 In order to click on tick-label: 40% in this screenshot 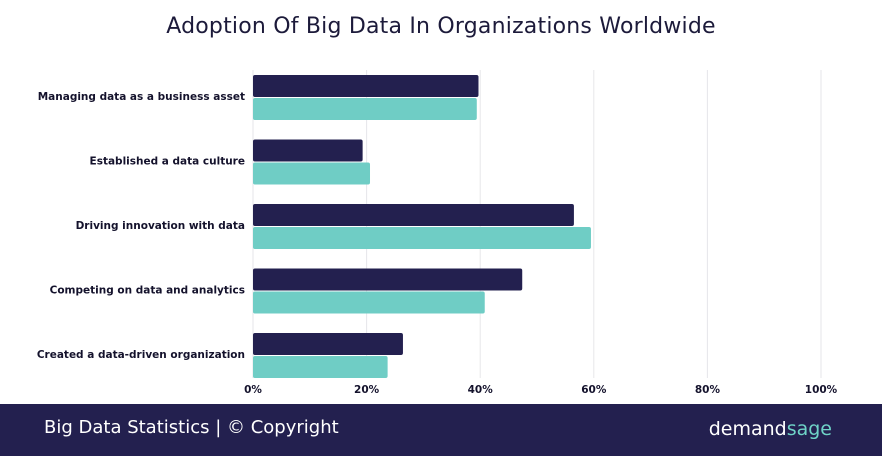, I will do `click(481, 390)`.